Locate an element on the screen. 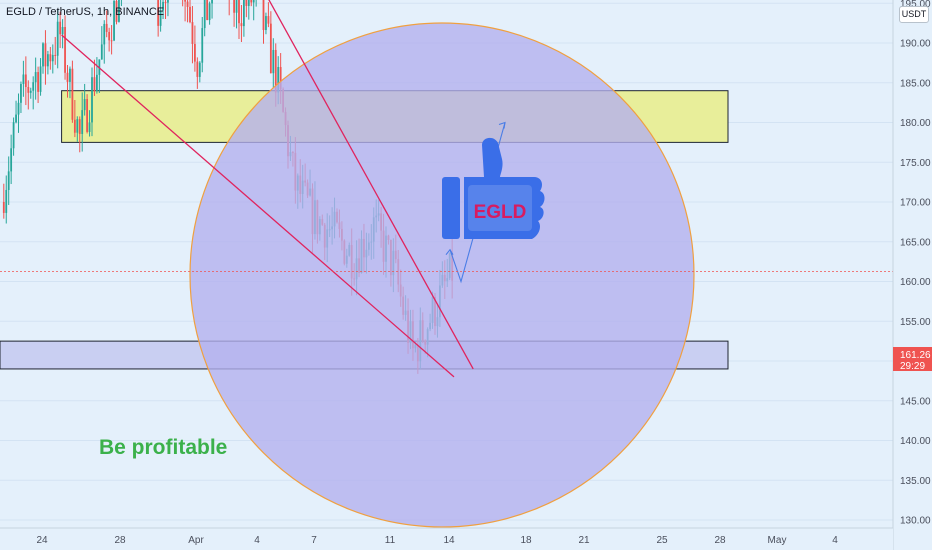  time-axis-background is located at coordinates (446, 539).